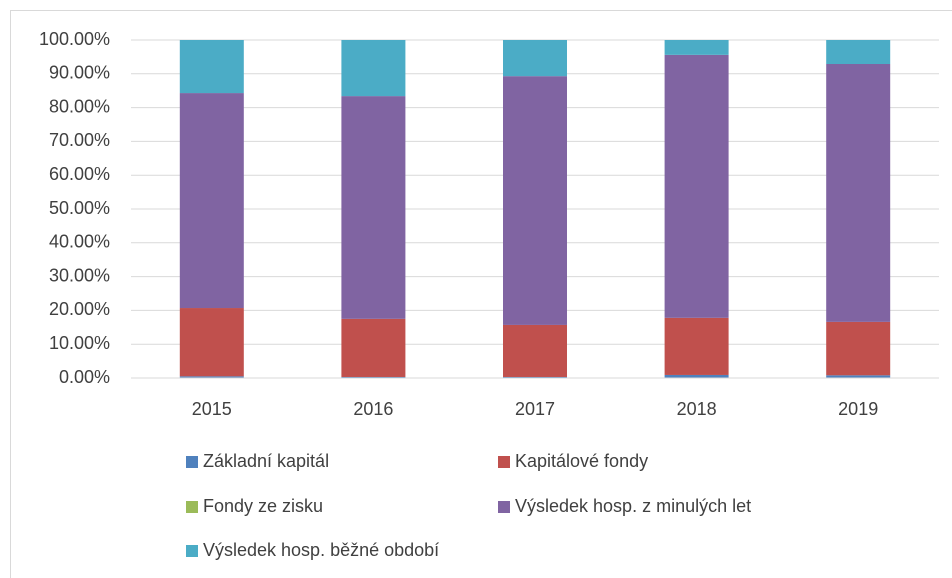 Image resolution: width=952 pixels, height=578 pixels. Describe the element at coordinates (633, 506) in the screenshot. I see `legend-label: Výsledek hosp. z minulých let` at that location.